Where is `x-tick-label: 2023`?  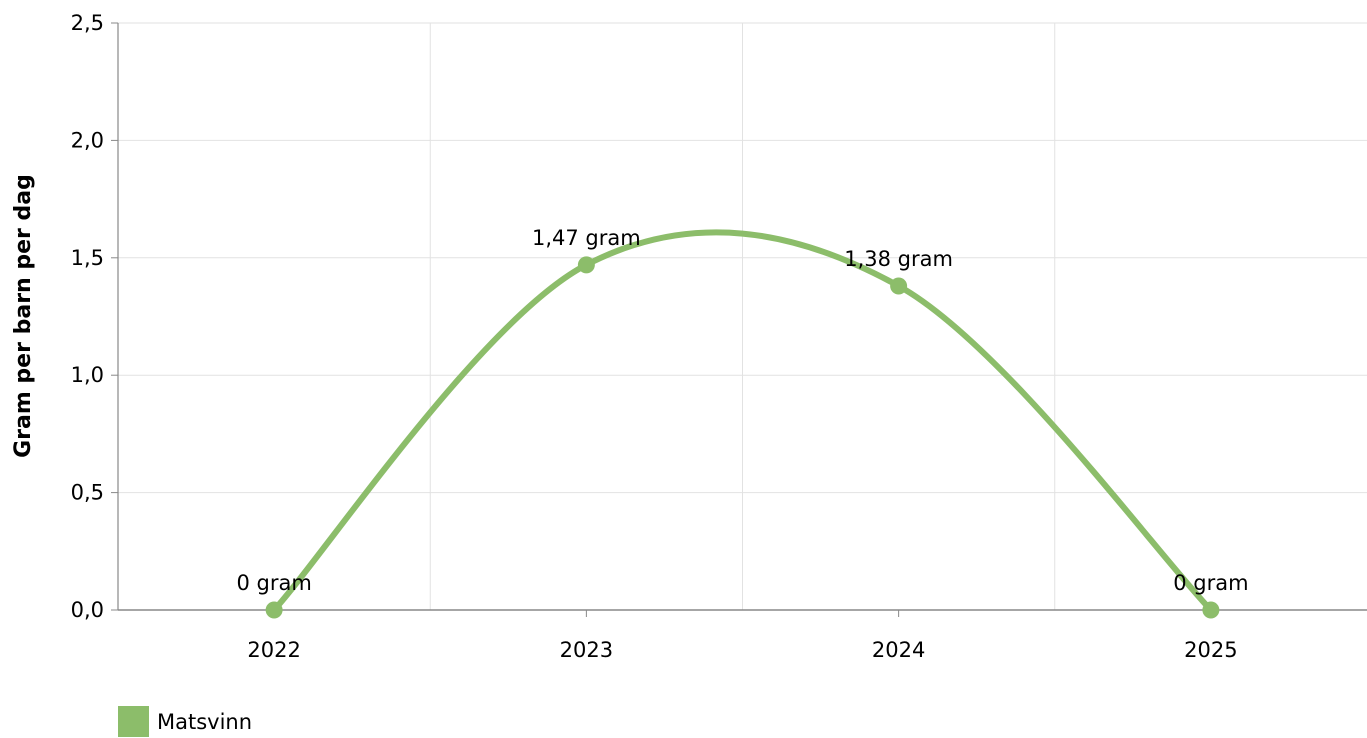 x-tick-label: 2023 is located at coordinates (586, 650).